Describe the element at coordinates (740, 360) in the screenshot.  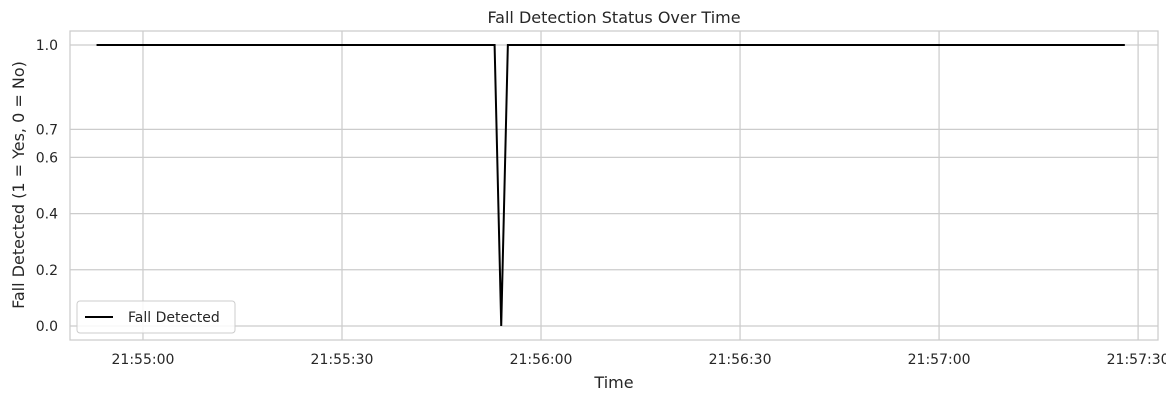
I see `x-tick-label: 21:56:30` at that location.